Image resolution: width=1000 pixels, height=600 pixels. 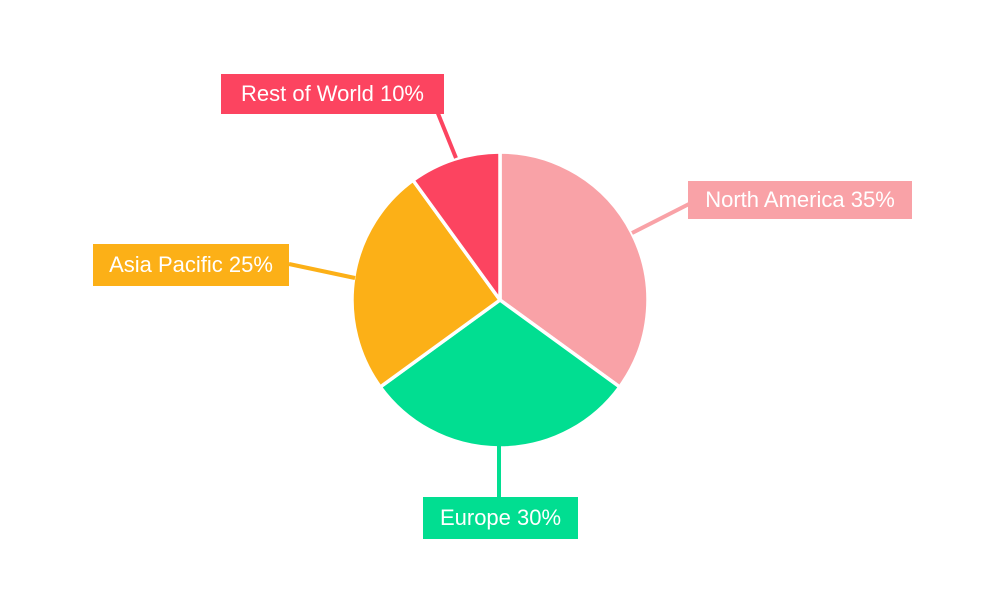 What do you see at coordinates (574, 269) in the screenshot?
I see `pie-slice-north-america` at bounding box center [574, 269].